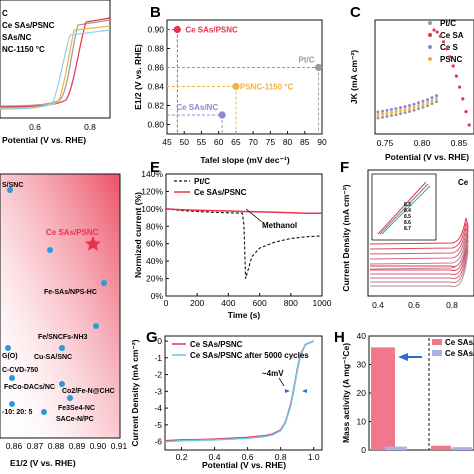  I want to click on panel-b-xtick-label: 80, so click(288, 142).